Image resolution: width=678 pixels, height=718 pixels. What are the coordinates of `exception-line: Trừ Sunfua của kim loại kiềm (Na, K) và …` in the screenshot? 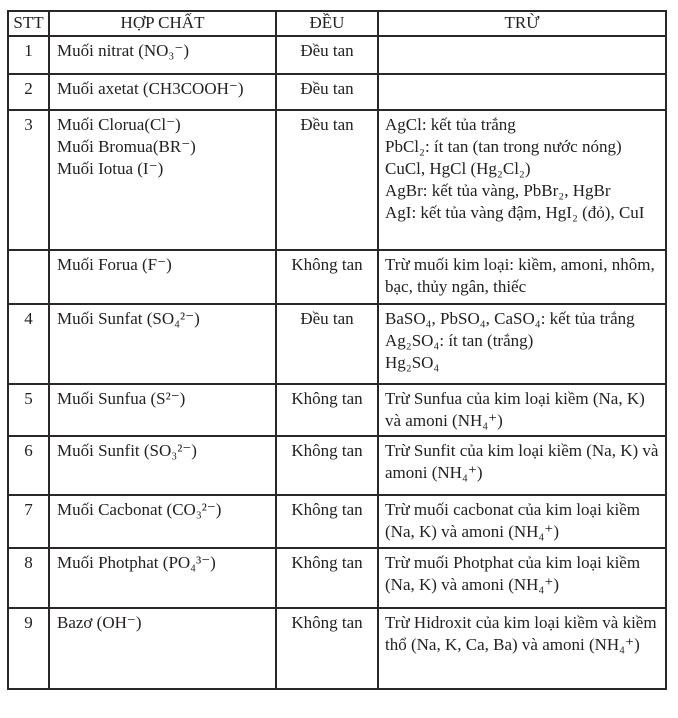 It's located at (515, 409).